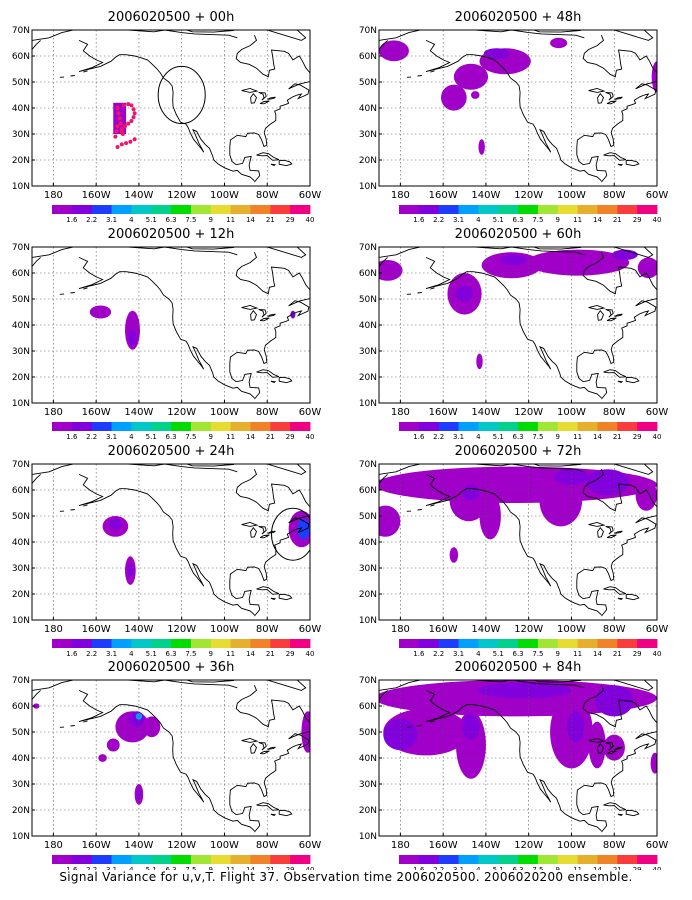 The image size is (692, 900). Describe the element at coordinates (181, 412) in the screenshot. I see `longitude-tick-label: 120W` at that location.